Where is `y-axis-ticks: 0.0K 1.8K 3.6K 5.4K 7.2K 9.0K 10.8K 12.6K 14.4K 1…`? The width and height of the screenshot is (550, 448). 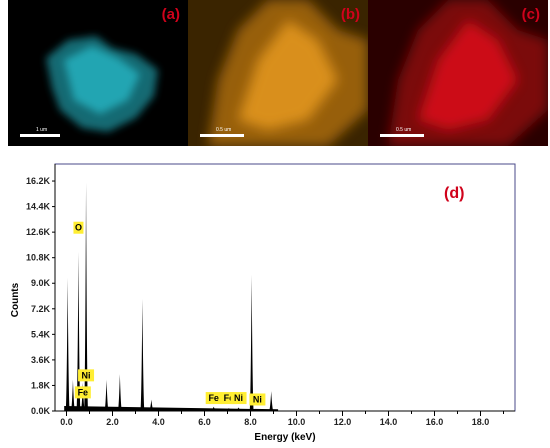 y-axis-ticks: 0.0K 1.8K 3.6K 5.4K 7.2K 9.0K 10.8K 12.6K 14.4K 1… is located at coordinates (40, 296).